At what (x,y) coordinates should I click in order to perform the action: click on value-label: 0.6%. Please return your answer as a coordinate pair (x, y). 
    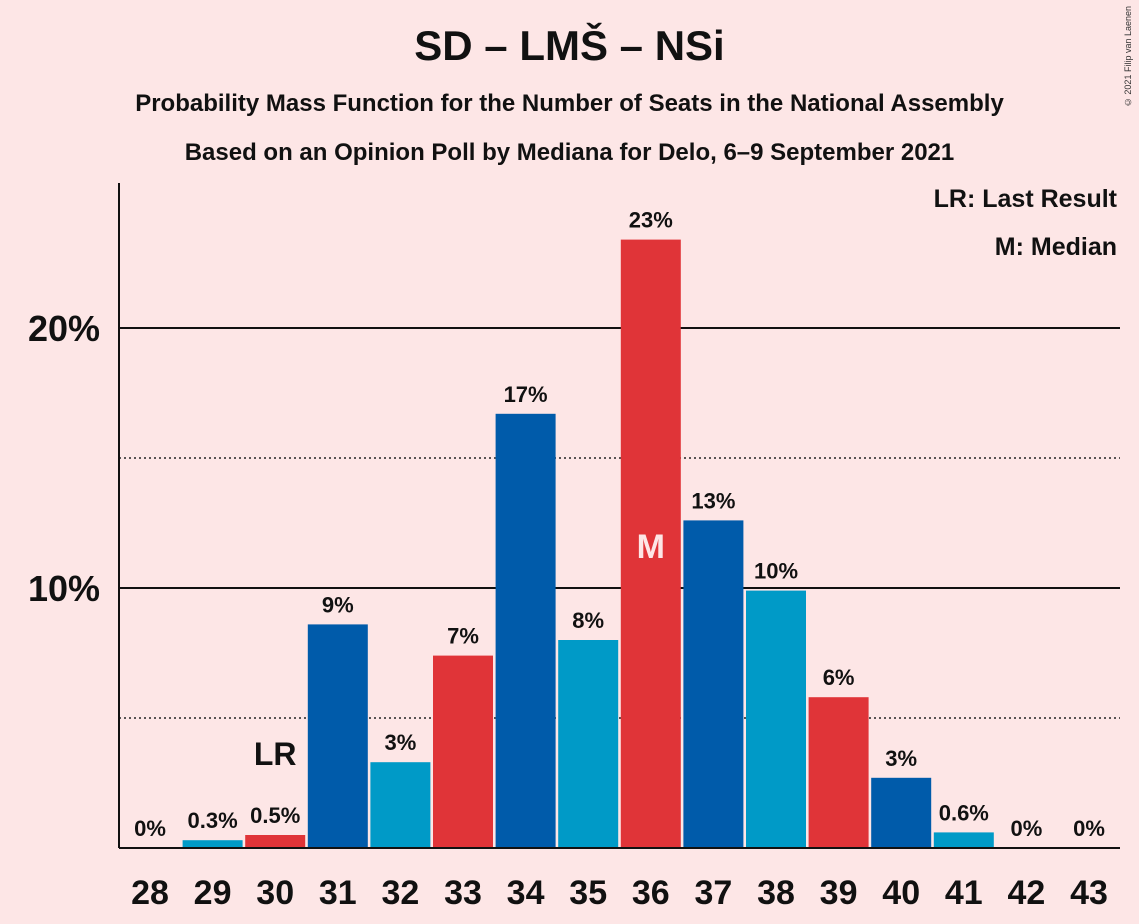
    Looking at the image, I should click on (964, 812).